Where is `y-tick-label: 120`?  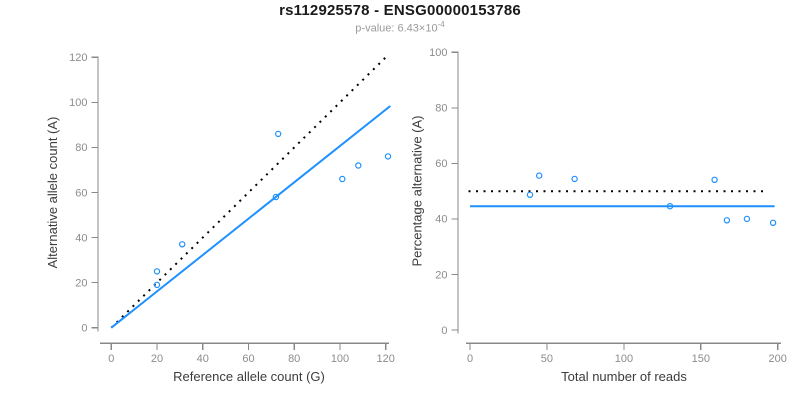 y-tick-label: 120 is located at coordinates (78, 58).